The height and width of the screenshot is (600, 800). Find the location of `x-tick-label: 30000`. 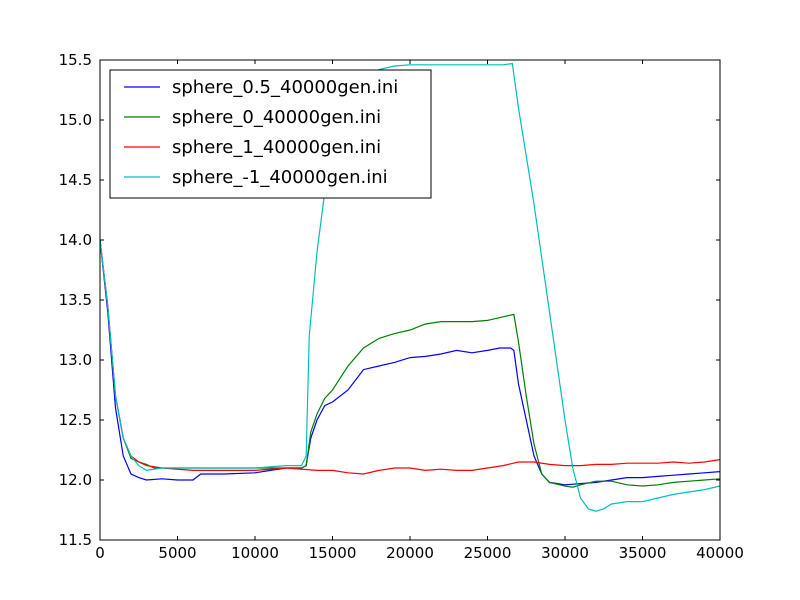

x-tick-label: 30000 is located at coordinates (565, 553).